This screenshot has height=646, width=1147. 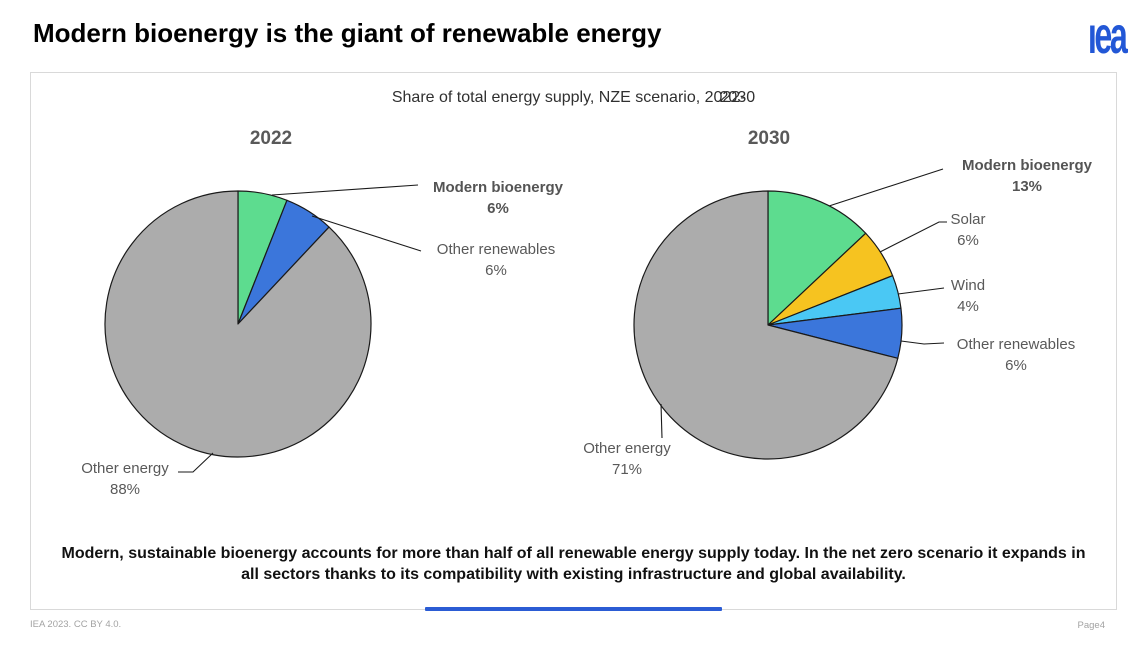 What do you see at coordinates (125, 479) in the screenshot?
I see `label-2022-other-energy: Other energy 88%` at bounding box center [125, 479].